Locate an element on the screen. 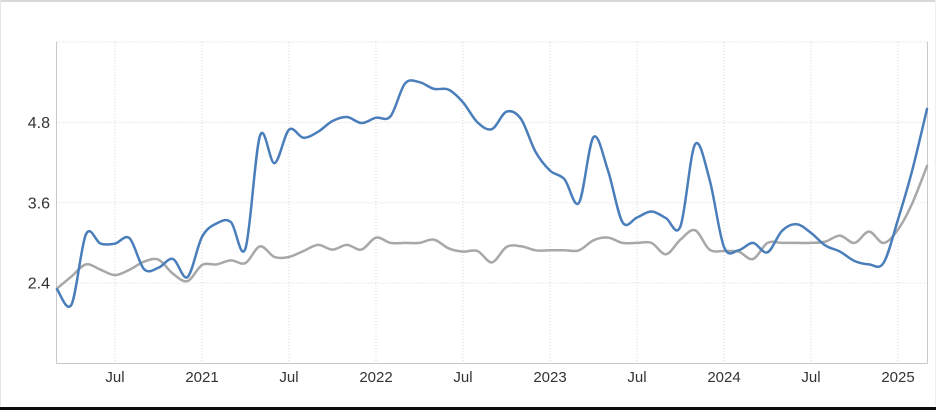 The image size is (936, 414). top-border is located at coordinates (468, 1).